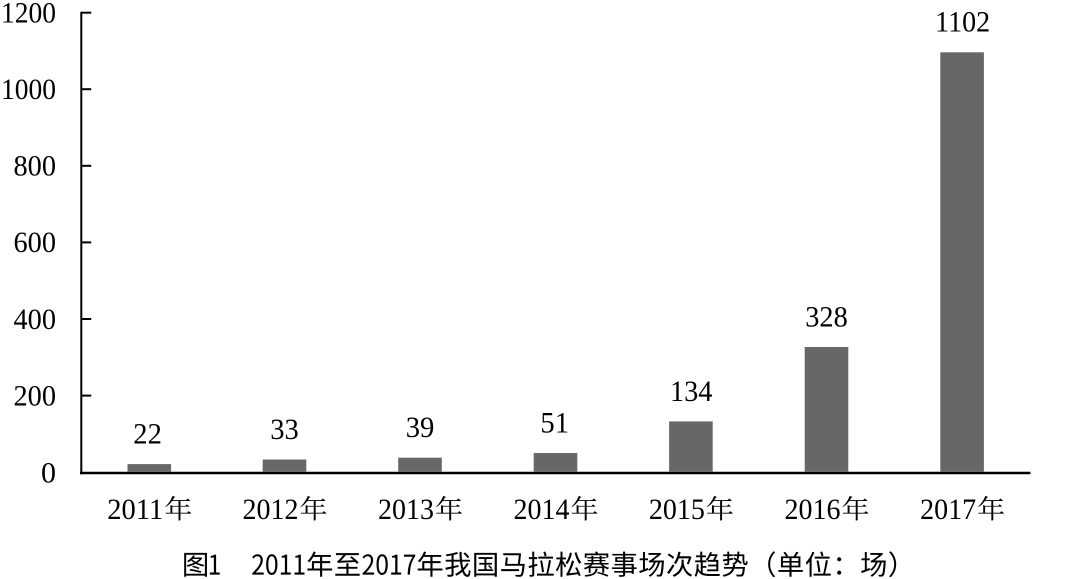 The width and height of the screenshot is (1074, 579). What do you see at coordinates (35, 395) in the screenshot?
I see `svg-text: 200` at bounding box center [35, 395].